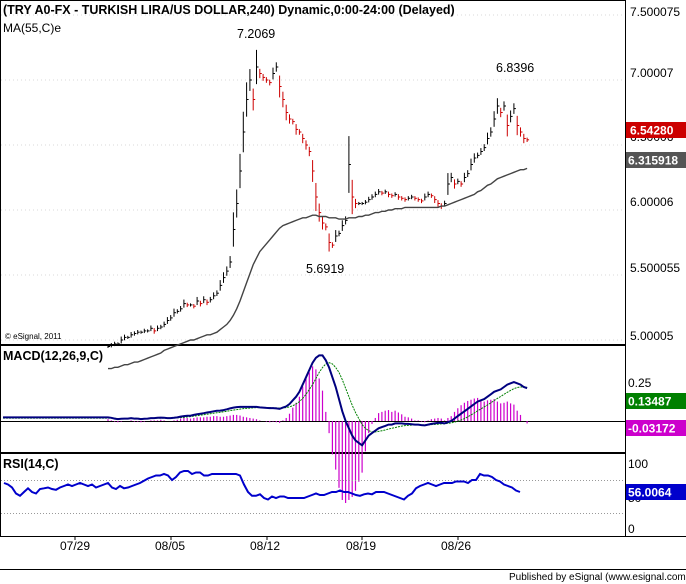 This screenshot has width=686, height=584. I want to click on macd-label: MACD(12,26,9,C), so click(53, 356).